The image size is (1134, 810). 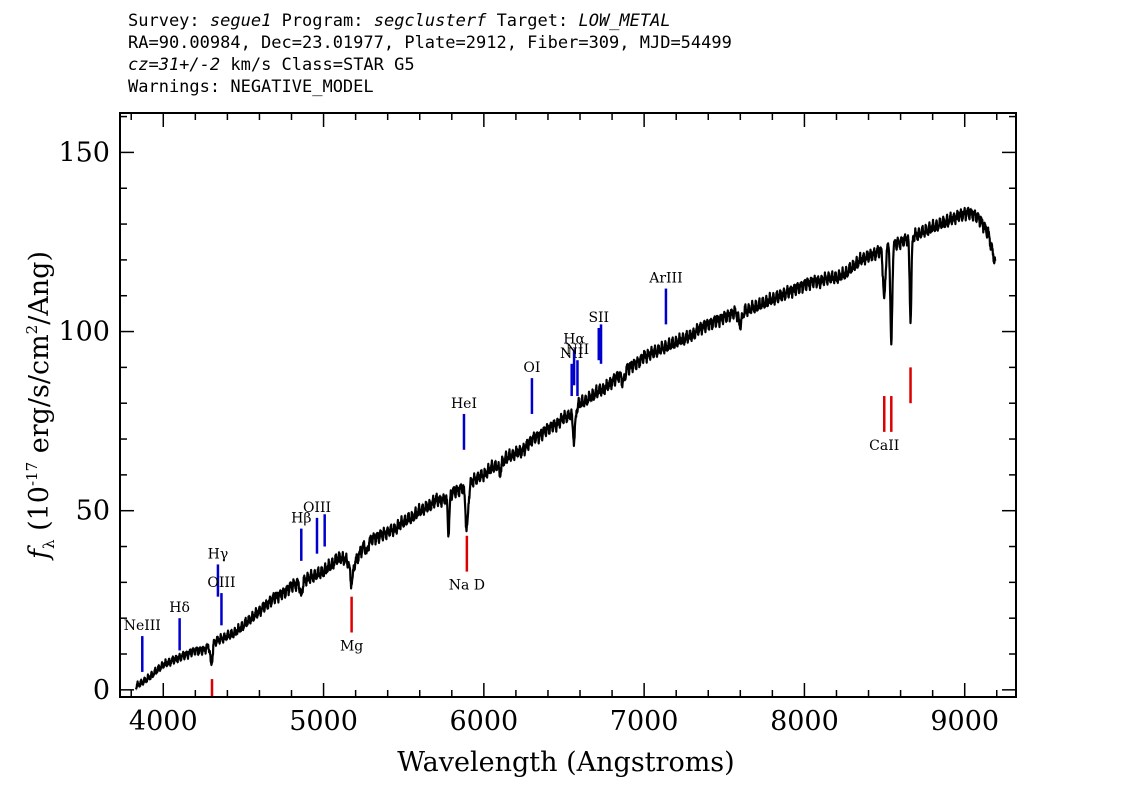 What do you see at coordinates (84, 332) in the screenshot?
I see `y-tick-label: 100` at bounding box center [84, 332].